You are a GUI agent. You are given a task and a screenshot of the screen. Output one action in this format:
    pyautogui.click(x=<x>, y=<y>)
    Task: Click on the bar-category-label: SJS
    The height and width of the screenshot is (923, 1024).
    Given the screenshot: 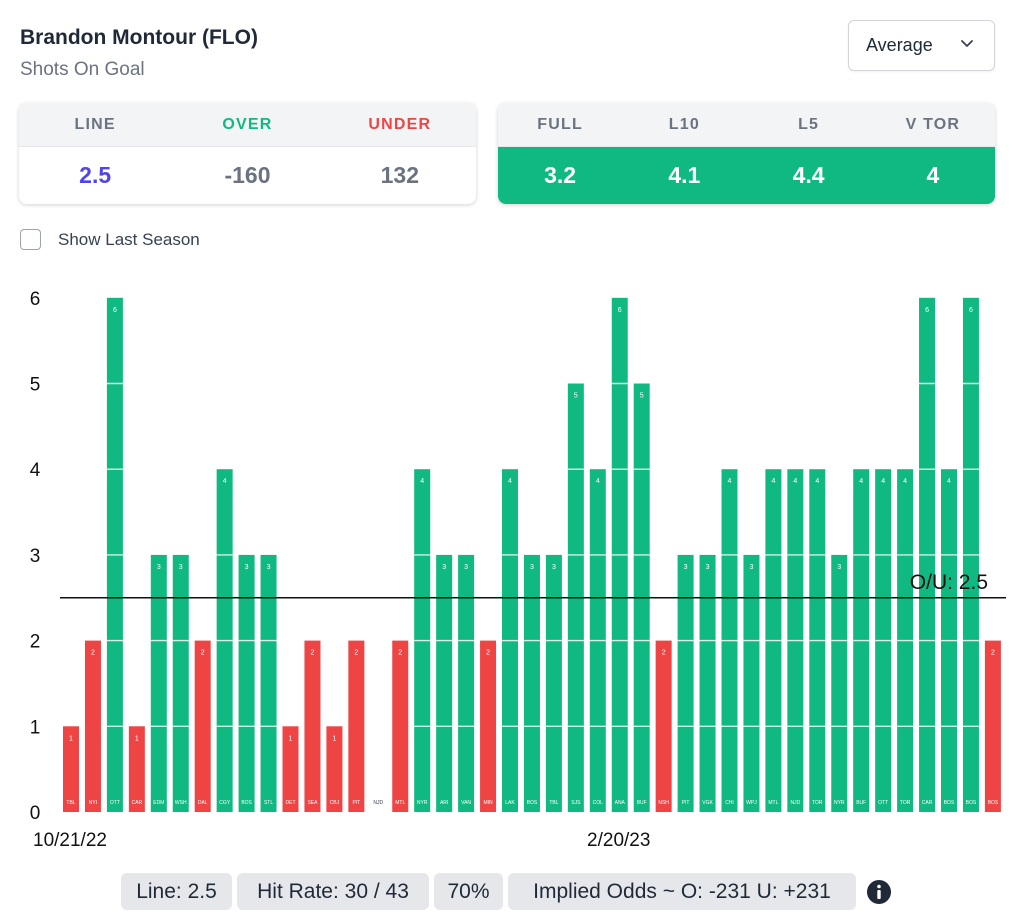 What is the action you would take?
    pyautogui.click(x=576, y=803)
    